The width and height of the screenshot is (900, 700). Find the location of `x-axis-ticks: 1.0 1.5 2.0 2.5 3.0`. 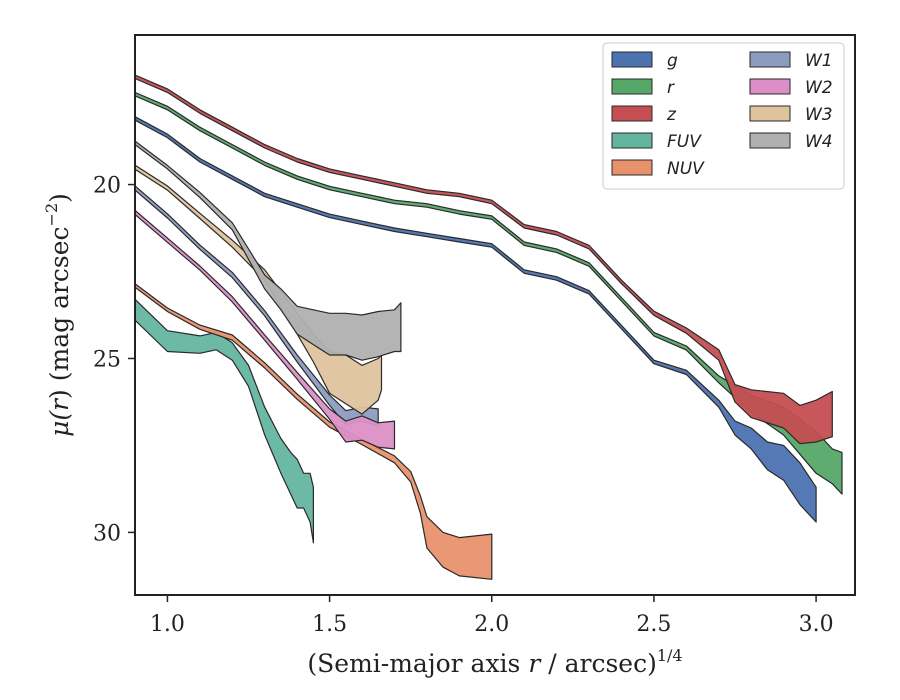

x-axis-ticks: 1.0 1.5 2.0 2.5 3.0 is located at coordinates (492, 616).